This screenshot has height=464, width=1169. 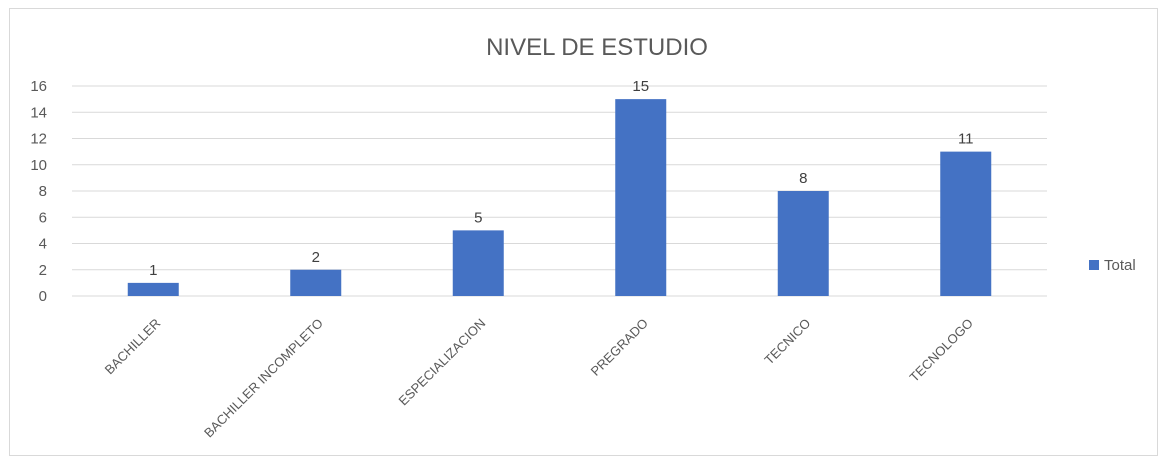 I want to click on legend-swatch, so click(x=1094, y=265).